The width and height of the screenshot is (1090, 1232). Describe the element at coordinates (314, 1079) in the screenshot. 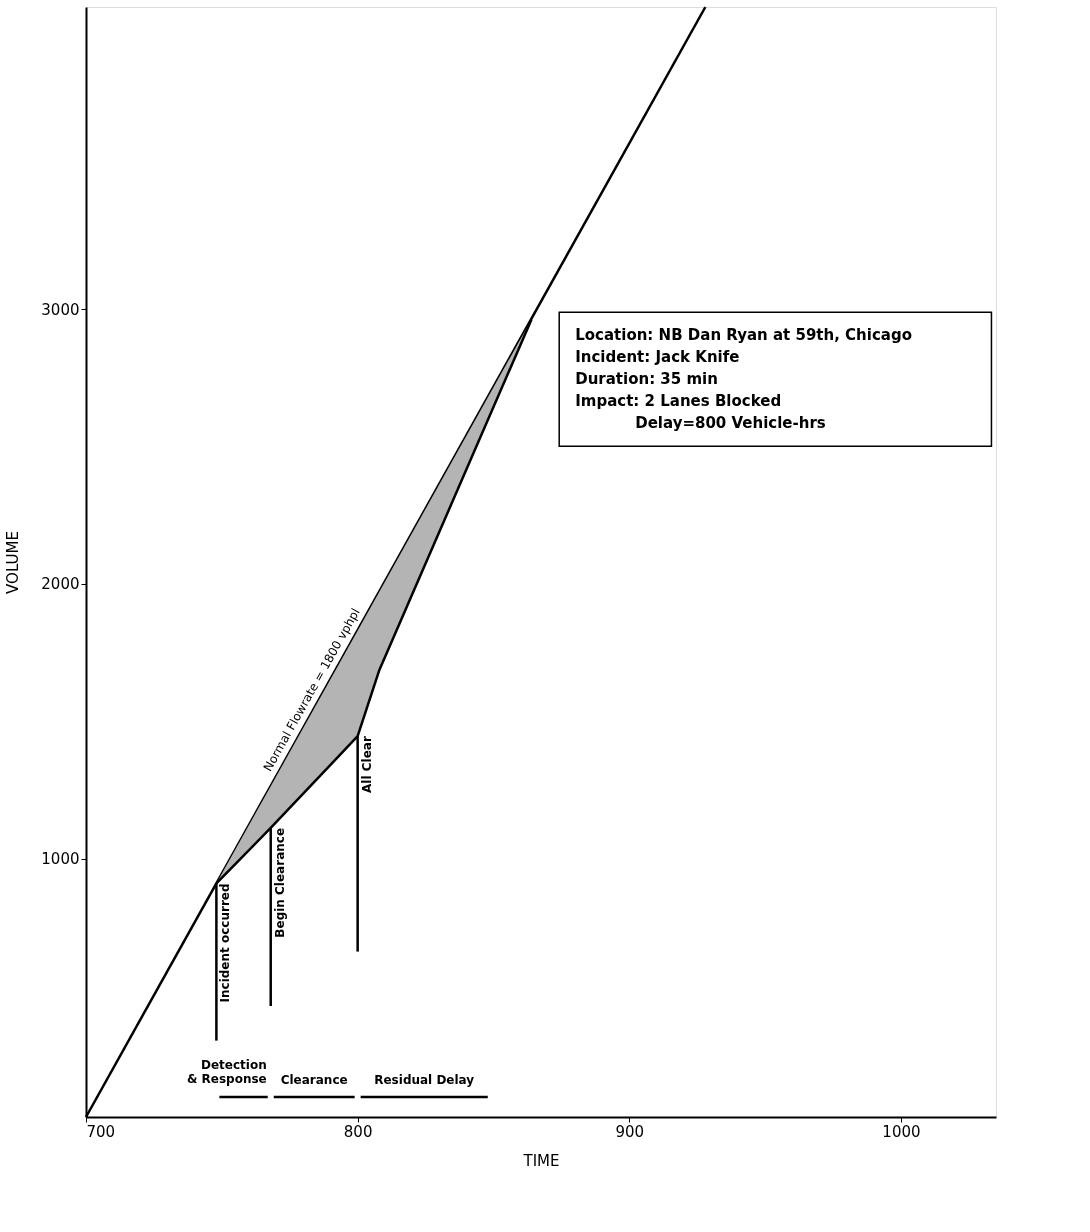

I see `series-label: Clearance` at that location.